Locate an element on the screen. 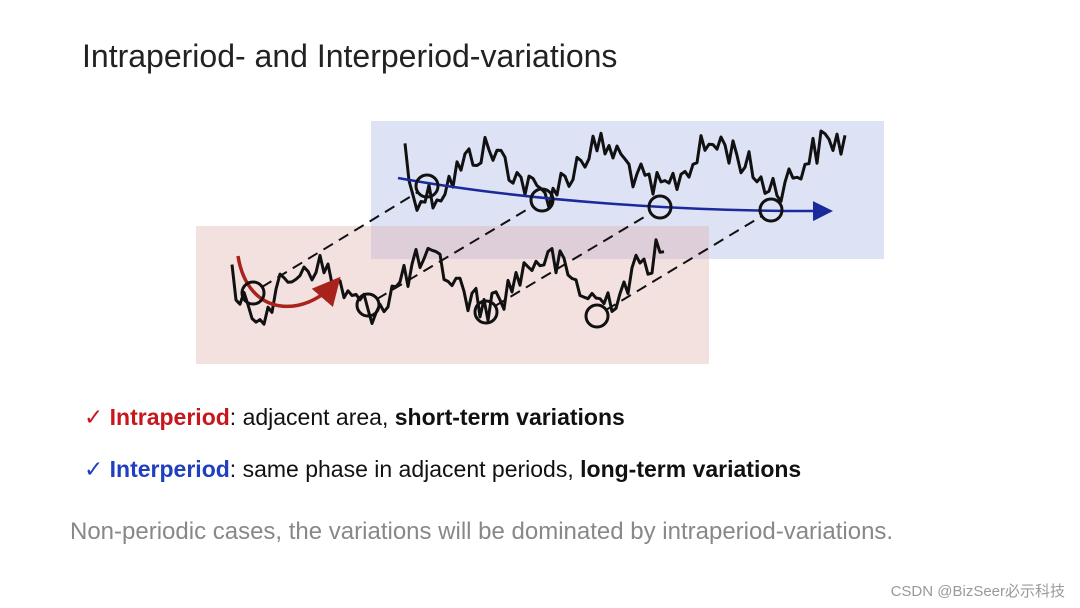  phase-circles is located at coordinates (512, 251).